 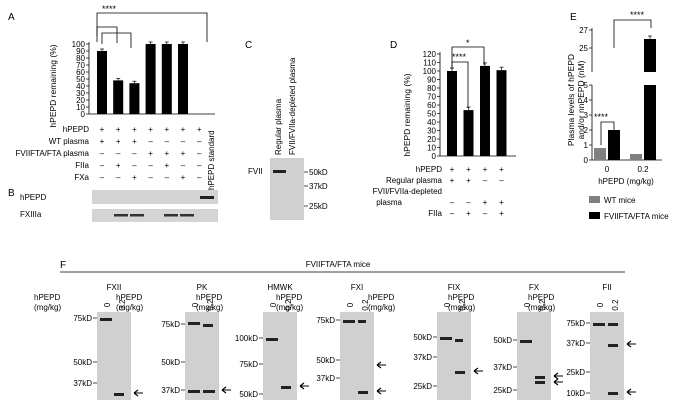 What do you see at coordinates (431, 105) in the screenshot?
I see `d-ytick-label: 60` at bounding box center [431, 105].